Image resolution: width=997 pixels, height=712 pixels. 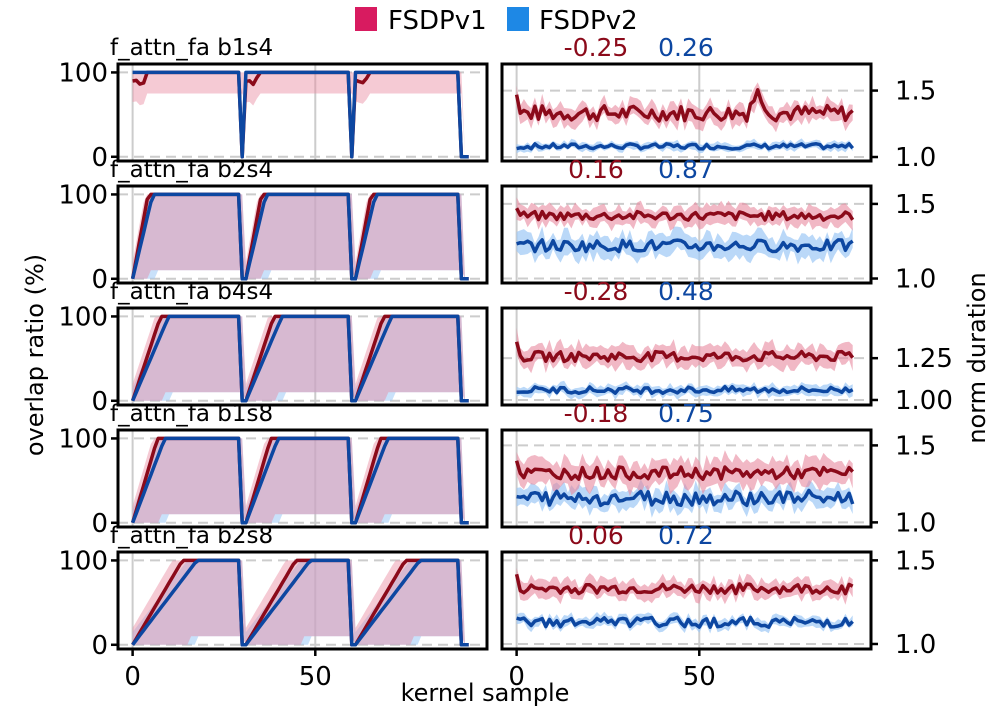 What do you see at coordinates (686, 169) in the screenshot?
I see `fsdpv2-correlation: 0.87` at bounding box center [686, 169].